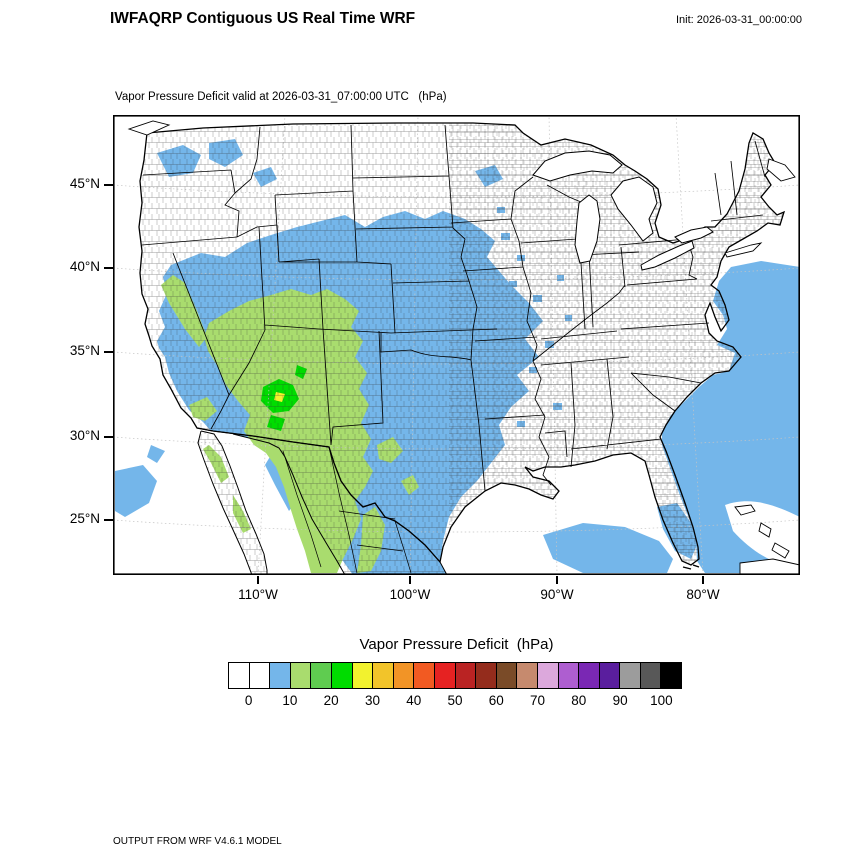  I want to click on colorbar-tick-label: 0, so click(248, 700).